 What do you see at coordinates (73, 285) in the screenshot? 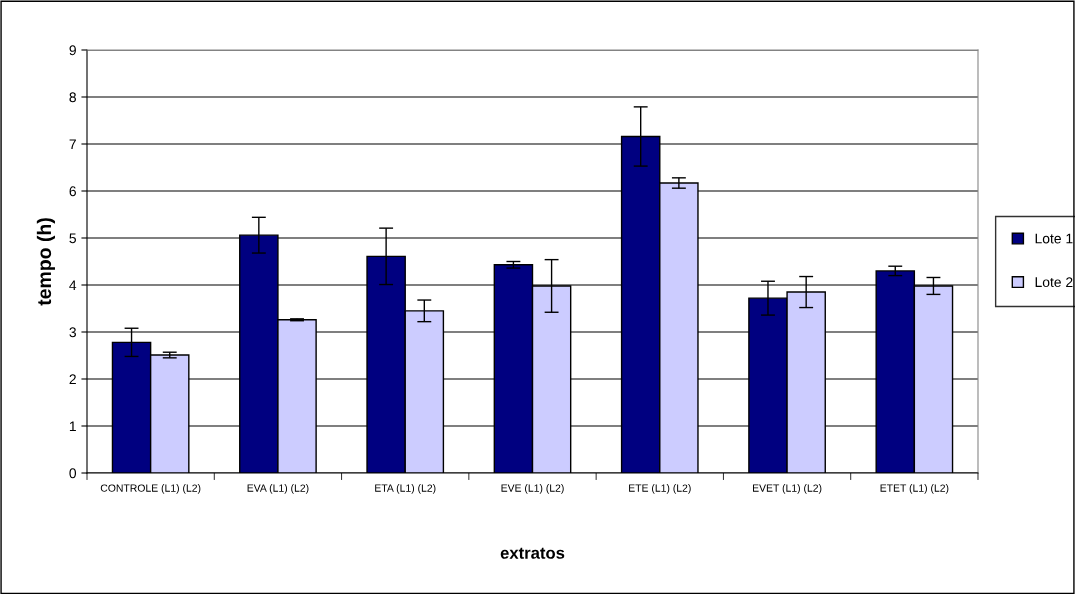
I see `y-tick-label: 4` at bounding box center [73, 285].